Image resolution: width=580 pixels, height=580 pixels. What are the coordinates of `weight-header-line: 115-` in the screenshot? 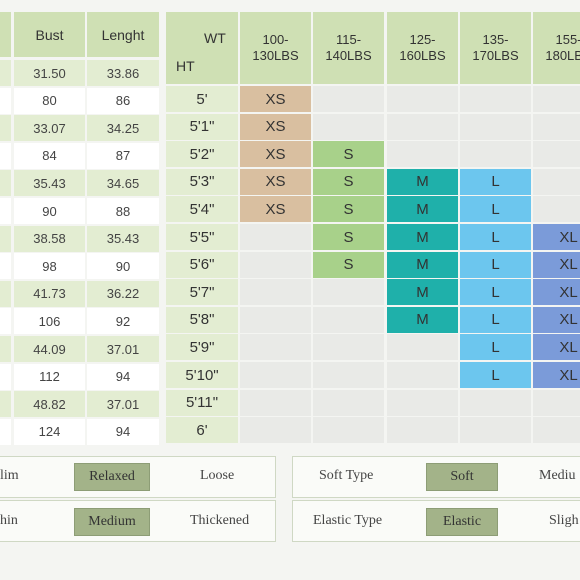 It's located at (348, 39).